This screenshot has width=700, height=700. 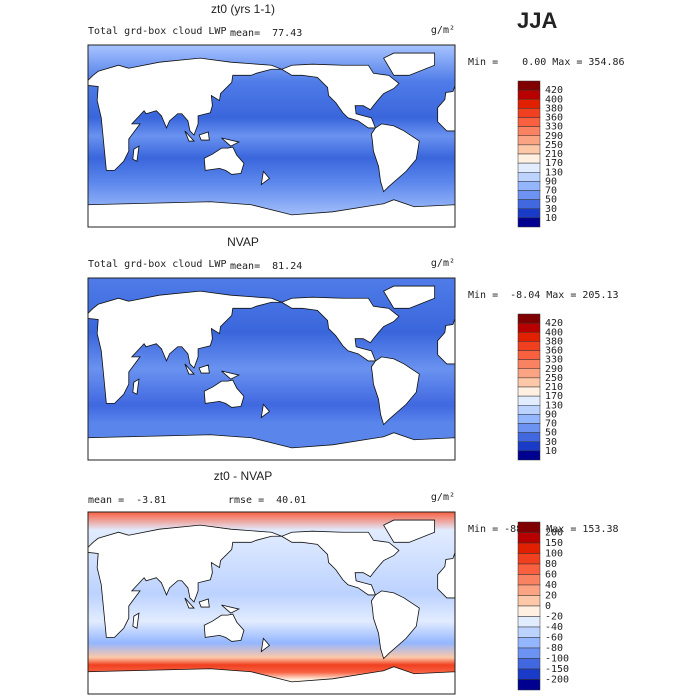 What do you see at coordinates (557, 669) in the screenshot?
I see `colorbar-label: -150` at bounding box center [557, 669].